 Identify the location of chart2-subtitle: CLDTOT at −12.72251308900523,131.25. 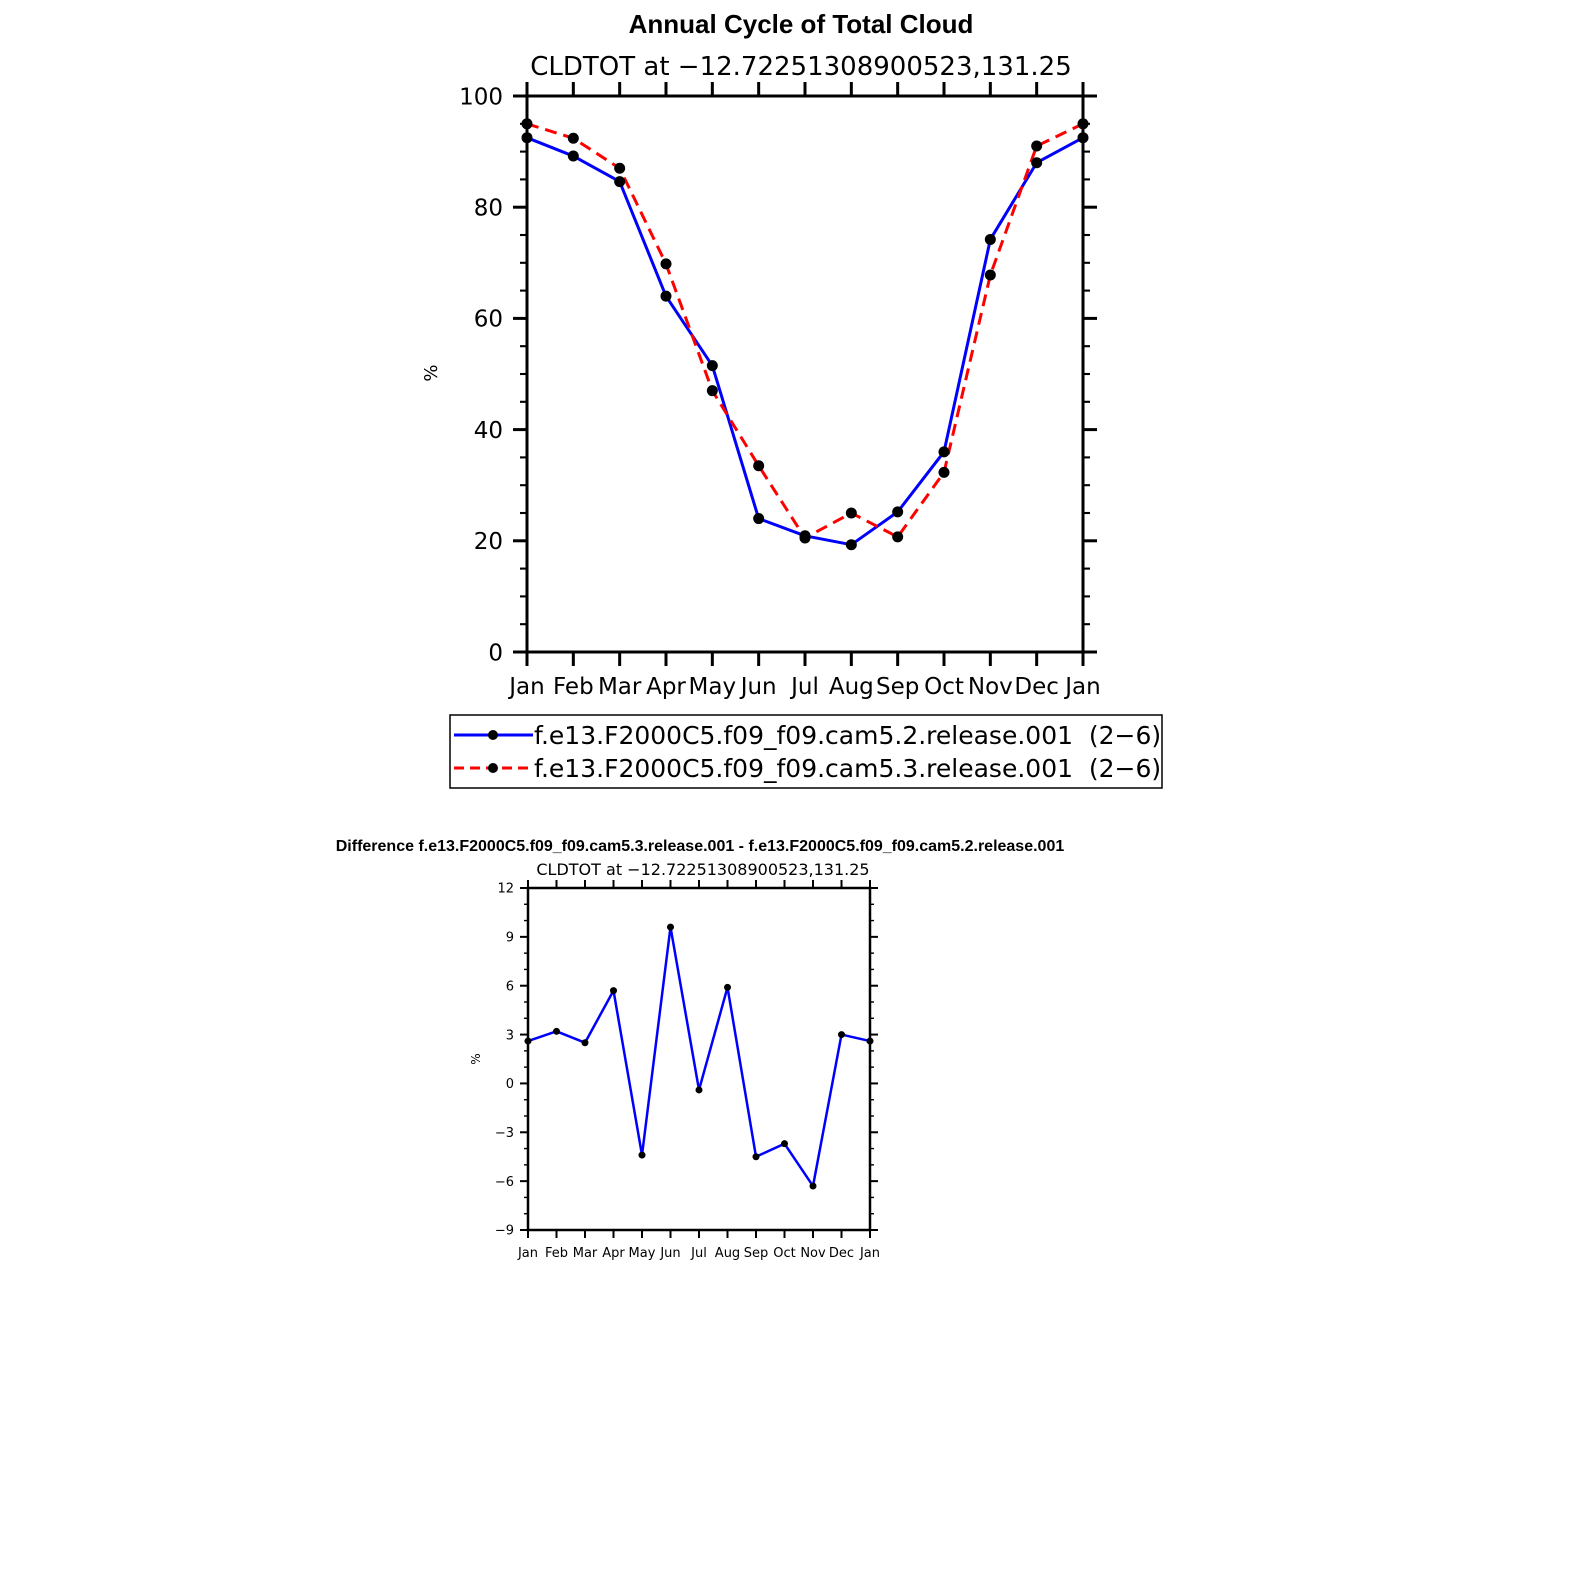
(702, 869).